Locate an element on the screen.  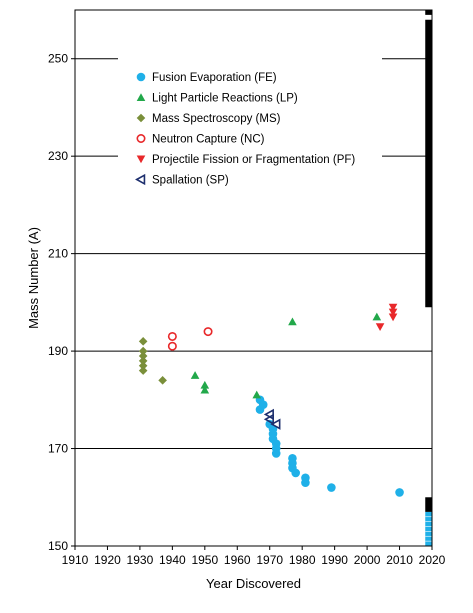
x-tick-label: 1920 is located at coordinates (107, 560).